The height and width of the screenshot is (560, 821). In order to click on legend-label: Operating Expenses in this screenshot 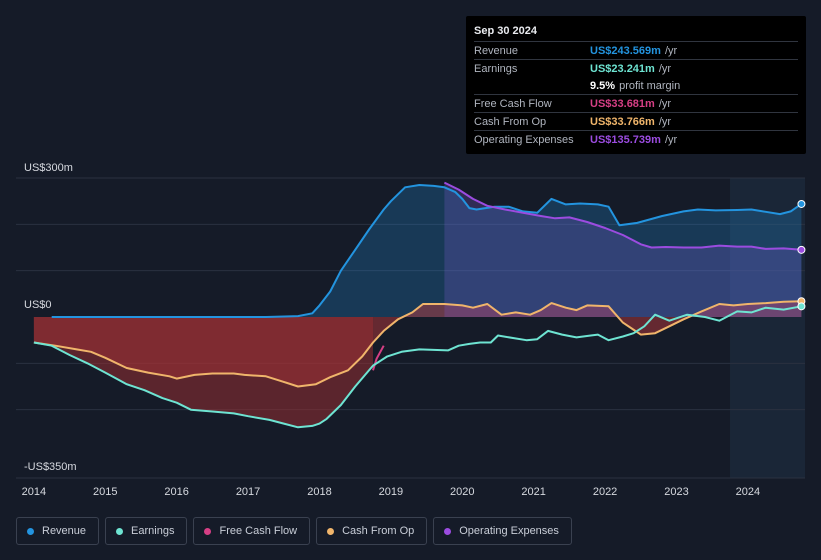, I will do `click(509, 531)`.